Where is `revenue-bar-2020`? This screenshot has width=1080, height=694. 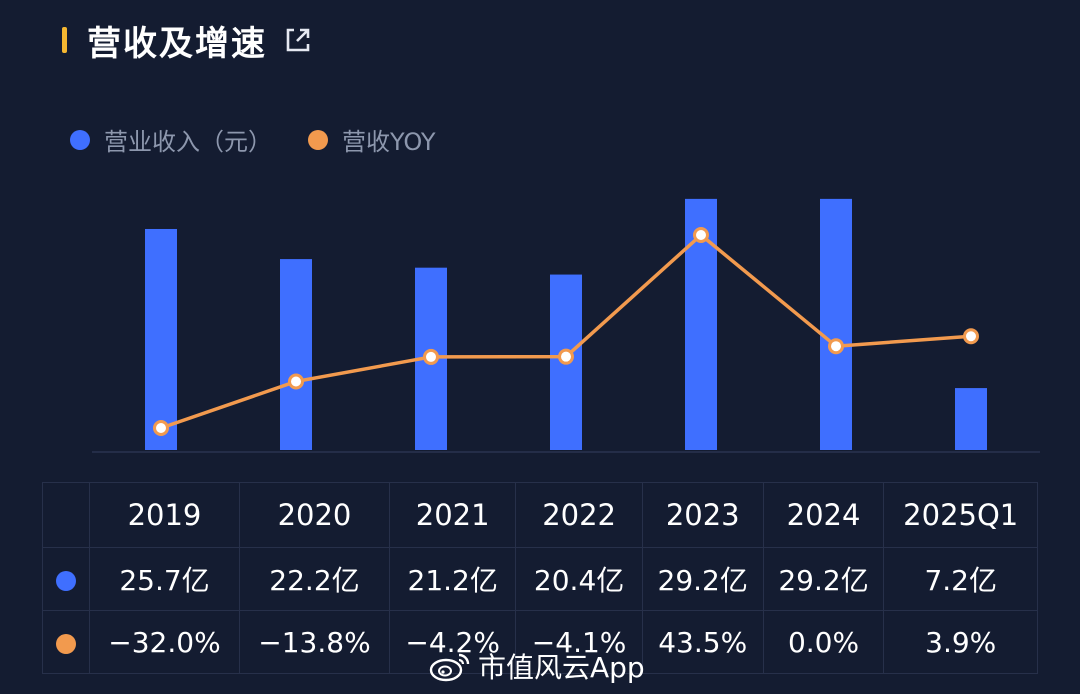
revenue-bar-2020 is located at coordinates (296, 354).